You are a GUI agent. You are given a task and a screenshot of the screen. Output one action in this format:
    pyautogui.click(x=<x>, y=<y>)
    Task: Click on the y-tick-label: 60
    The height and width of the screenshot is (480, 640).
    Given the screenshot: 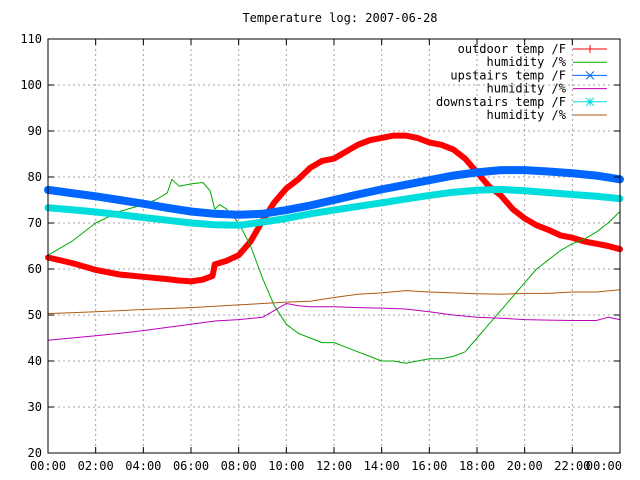 What is the action you would take?
    pyautogui.click(x=35, y=269)
    